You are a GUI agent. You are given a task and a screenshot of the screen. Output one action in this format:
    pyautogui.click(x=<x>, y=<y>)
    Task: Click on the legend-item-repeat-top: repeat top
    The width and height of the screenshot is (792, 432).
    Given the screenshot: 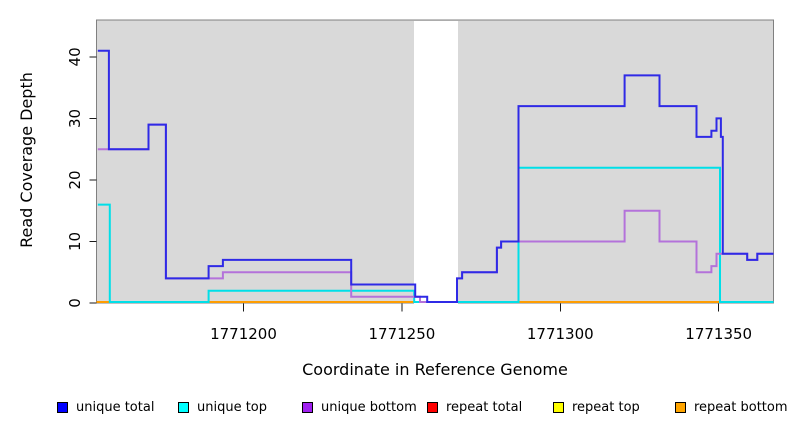 What is the action you would take?
    pyautogui.click(x=596, y=407)
    